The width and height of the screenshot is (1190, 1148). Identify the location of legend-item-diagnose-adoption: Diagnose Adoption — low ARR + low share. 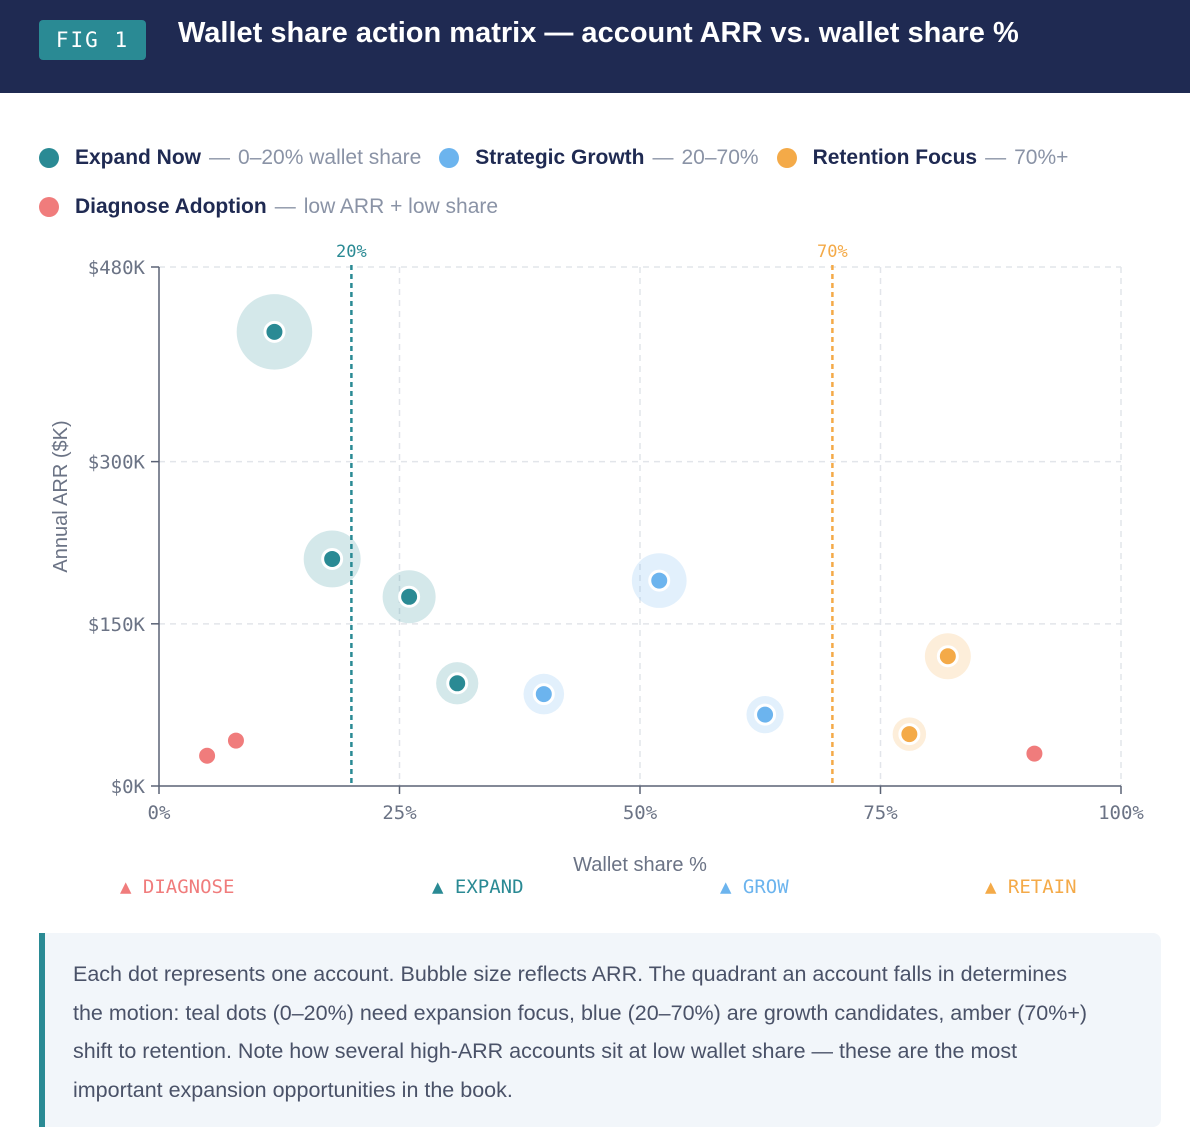
(268, 207).